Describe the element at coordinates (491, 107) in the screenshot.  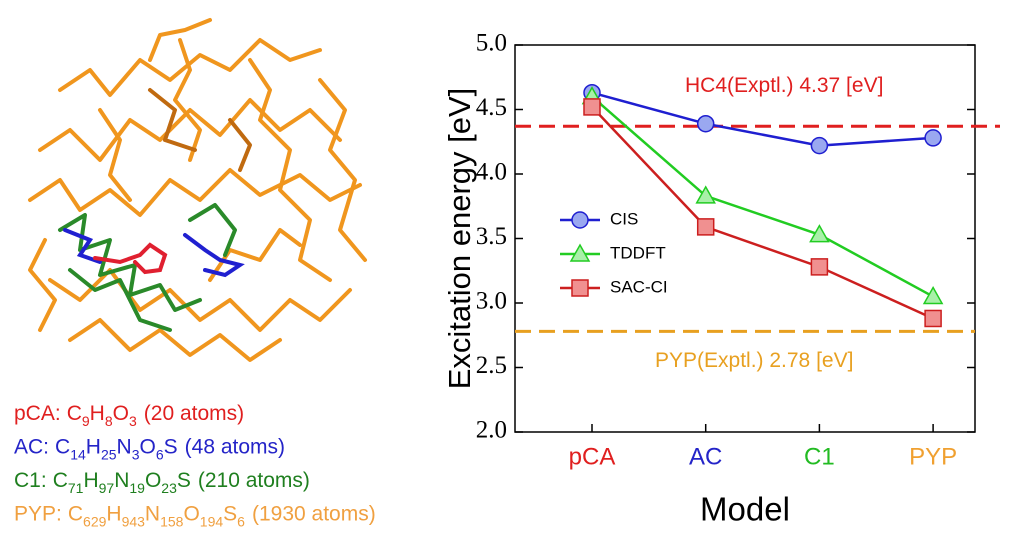
I see `y-tick-label: 4.5` at that location.